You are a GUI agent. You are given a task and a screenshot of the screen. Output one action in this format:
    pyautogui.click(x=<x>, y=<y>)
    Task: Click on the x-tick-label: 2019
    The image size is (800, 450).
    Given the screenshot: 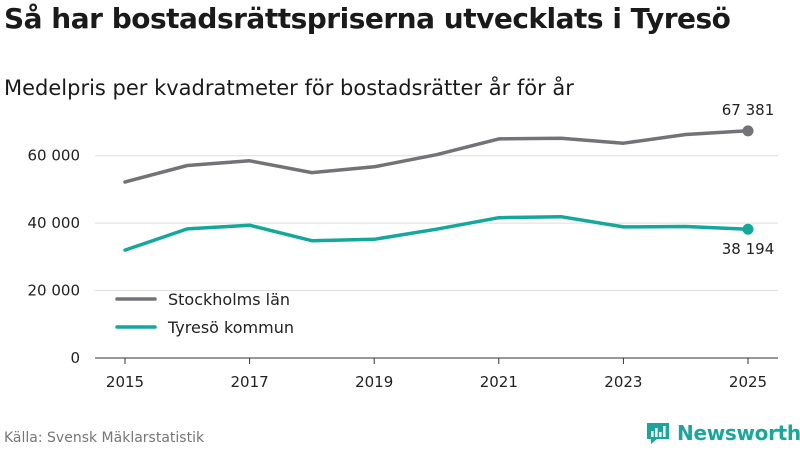 What is the action you would take?
    pyautogui.click(x=374, y=382)
    